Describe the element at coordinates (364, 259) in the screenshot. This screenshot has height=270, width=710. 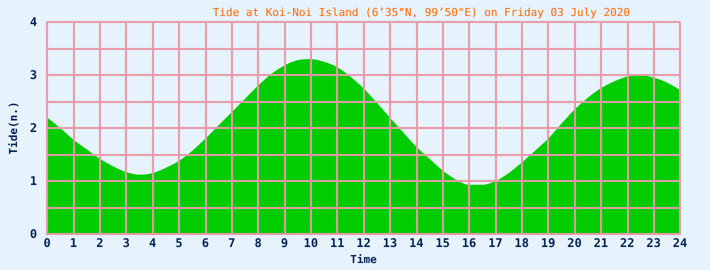
I see `x-axis-title: Time` at that location.